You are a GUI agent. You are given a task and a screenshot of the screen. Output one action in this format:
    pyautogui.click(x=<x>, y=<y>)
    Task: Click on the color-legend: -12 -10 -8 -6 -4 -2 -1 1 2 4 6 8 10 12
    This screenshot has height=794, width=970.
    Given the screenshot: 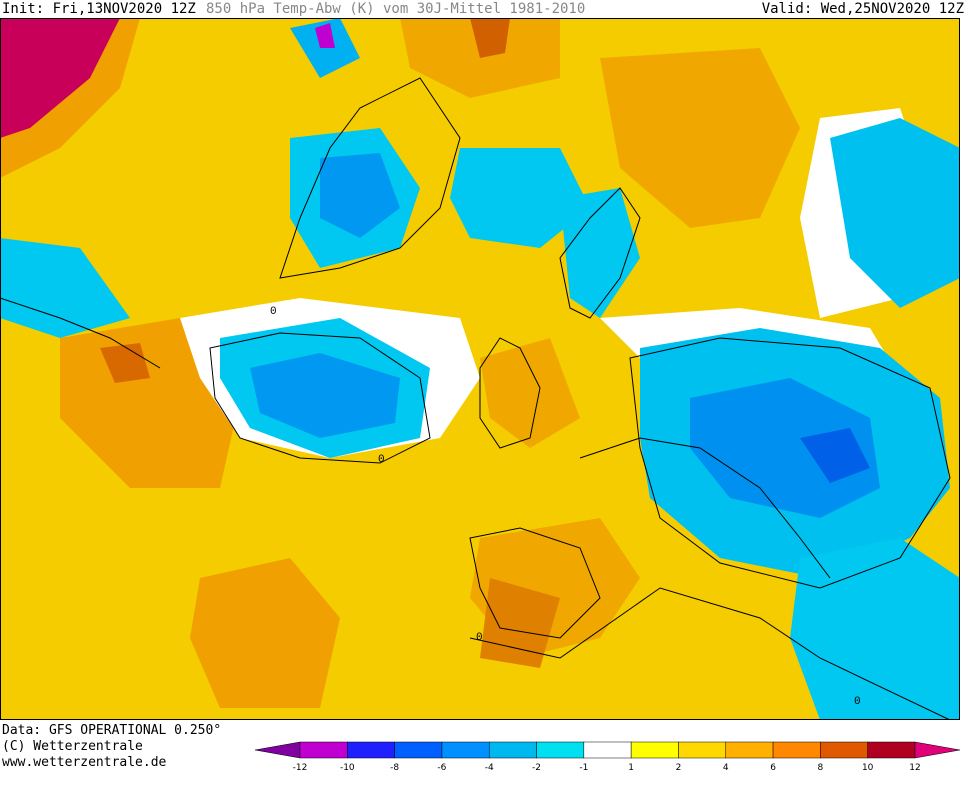 What is the action you would take?
    pyautogui.click(x=607, y=757)
    